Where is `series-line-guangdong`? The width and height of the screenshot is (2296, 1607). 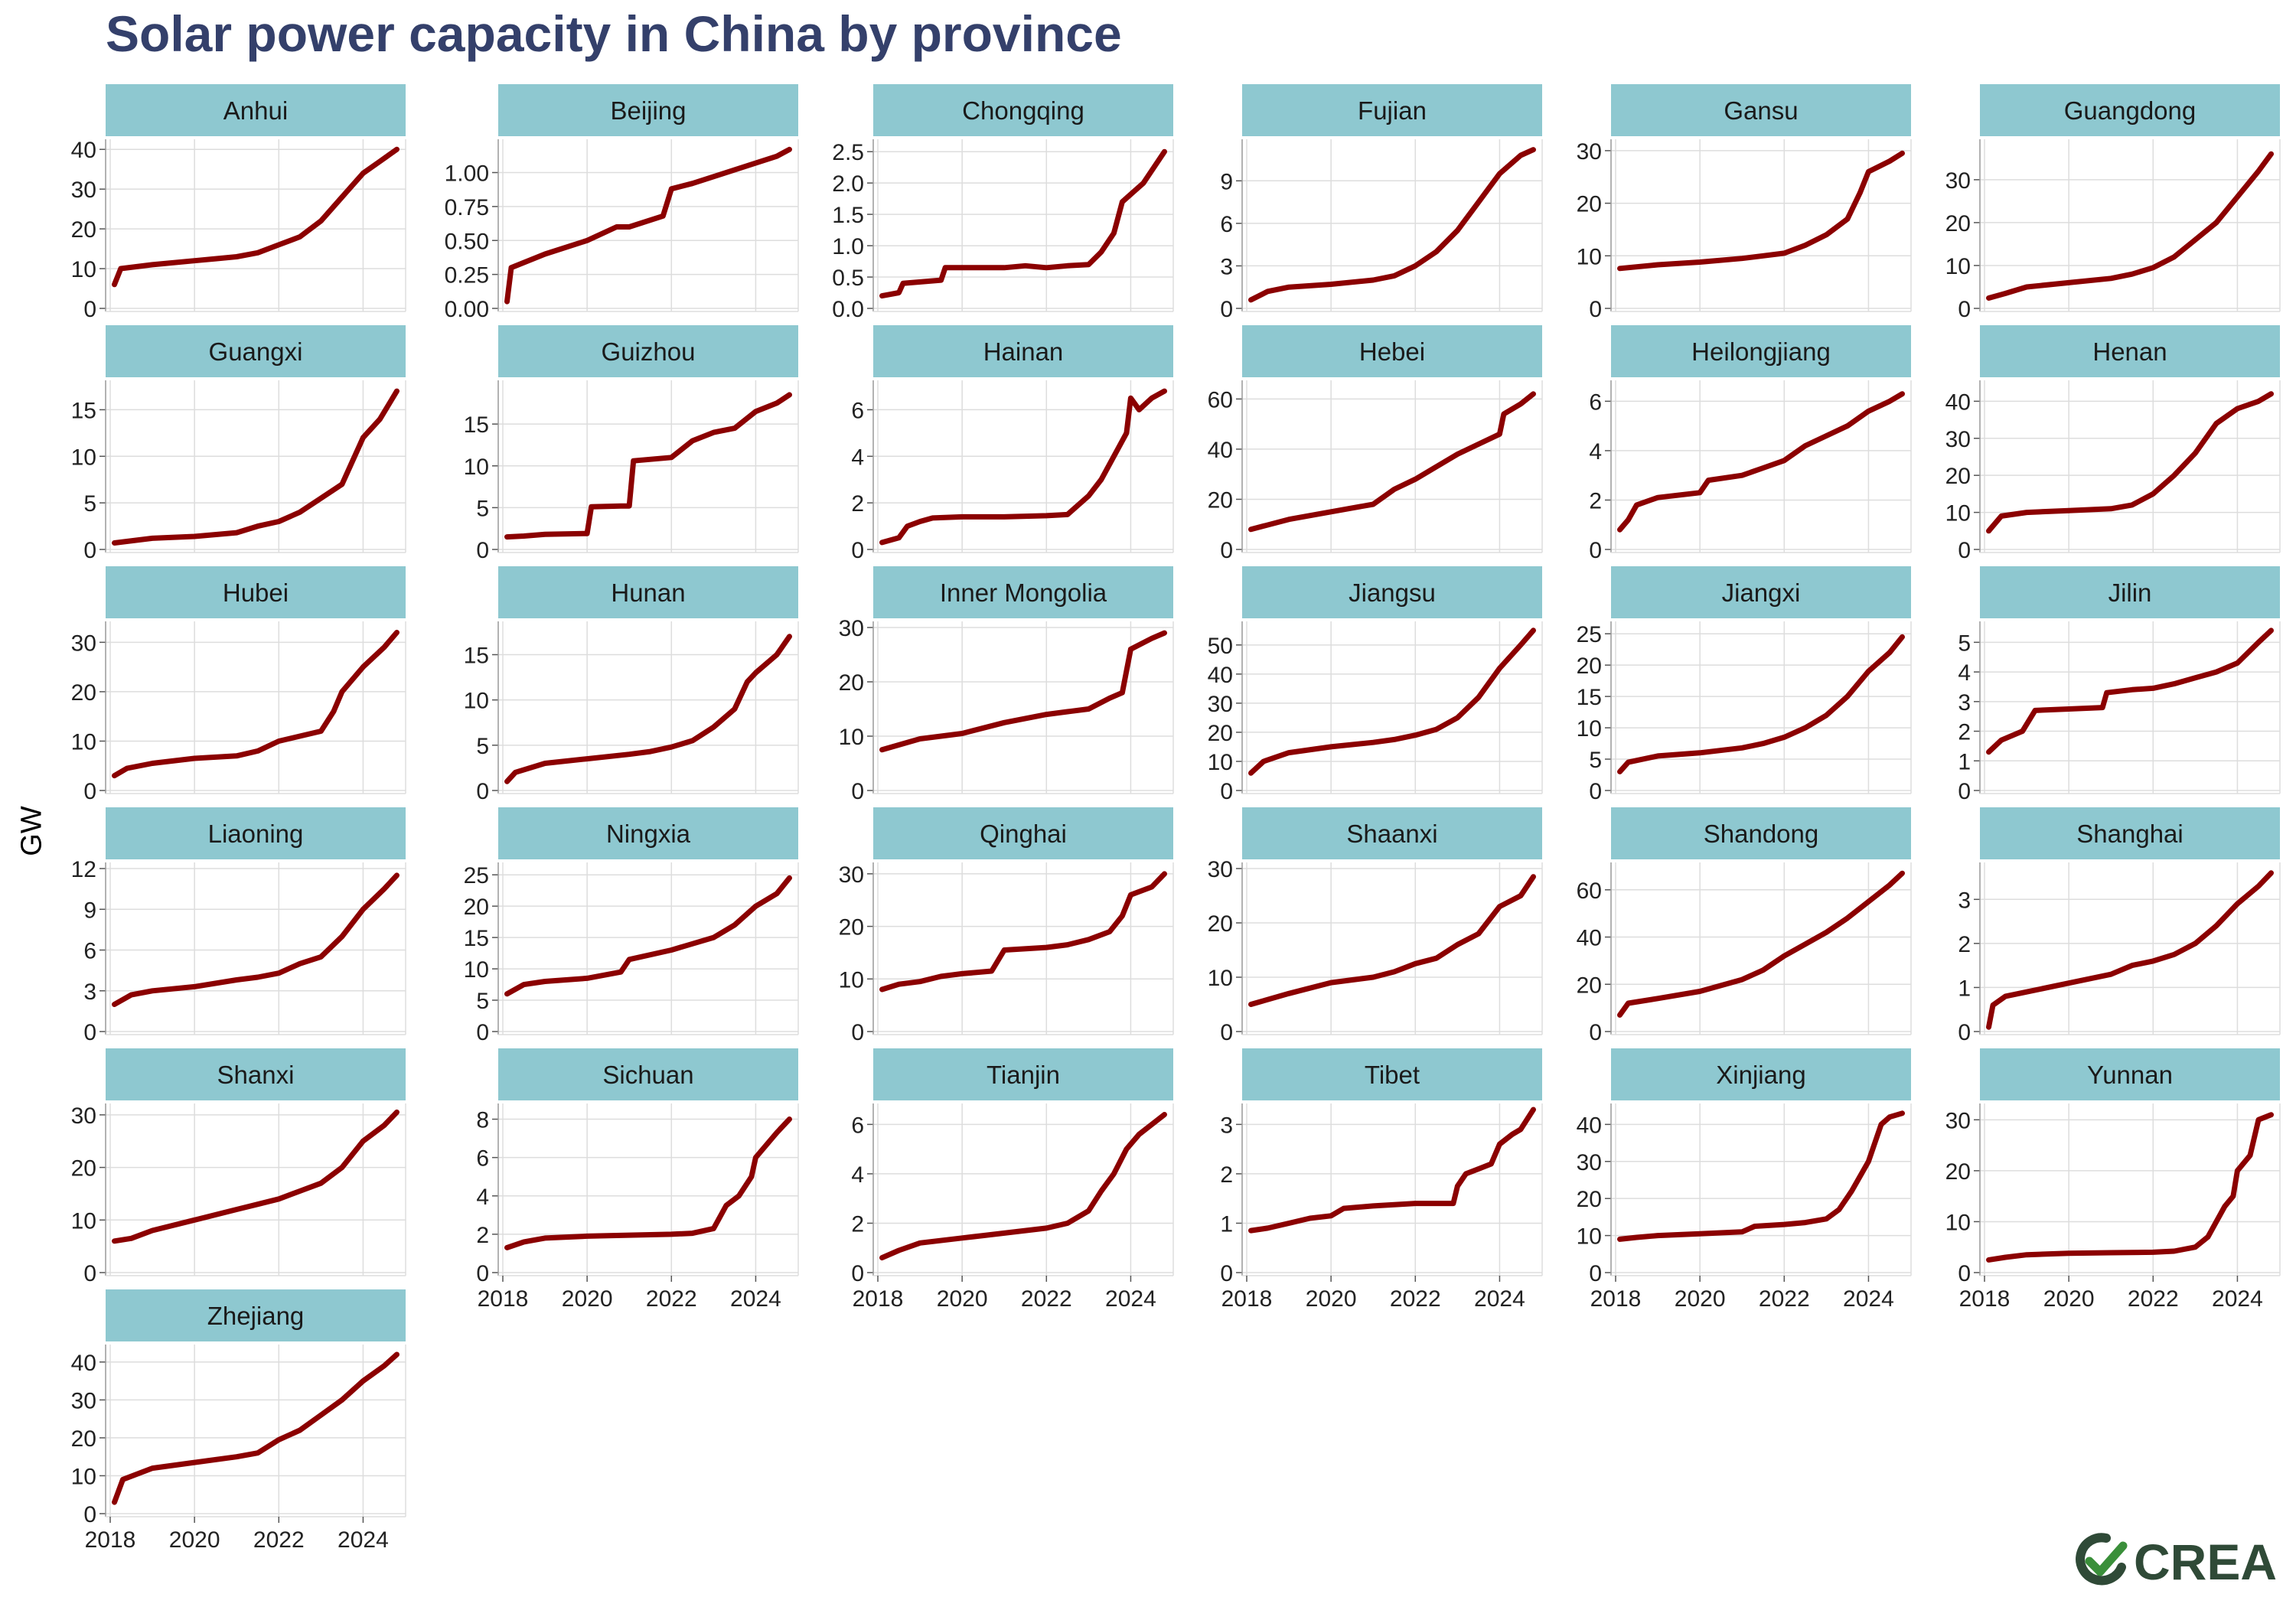 series-line-guangdong is located at coordinates (2130, 226).